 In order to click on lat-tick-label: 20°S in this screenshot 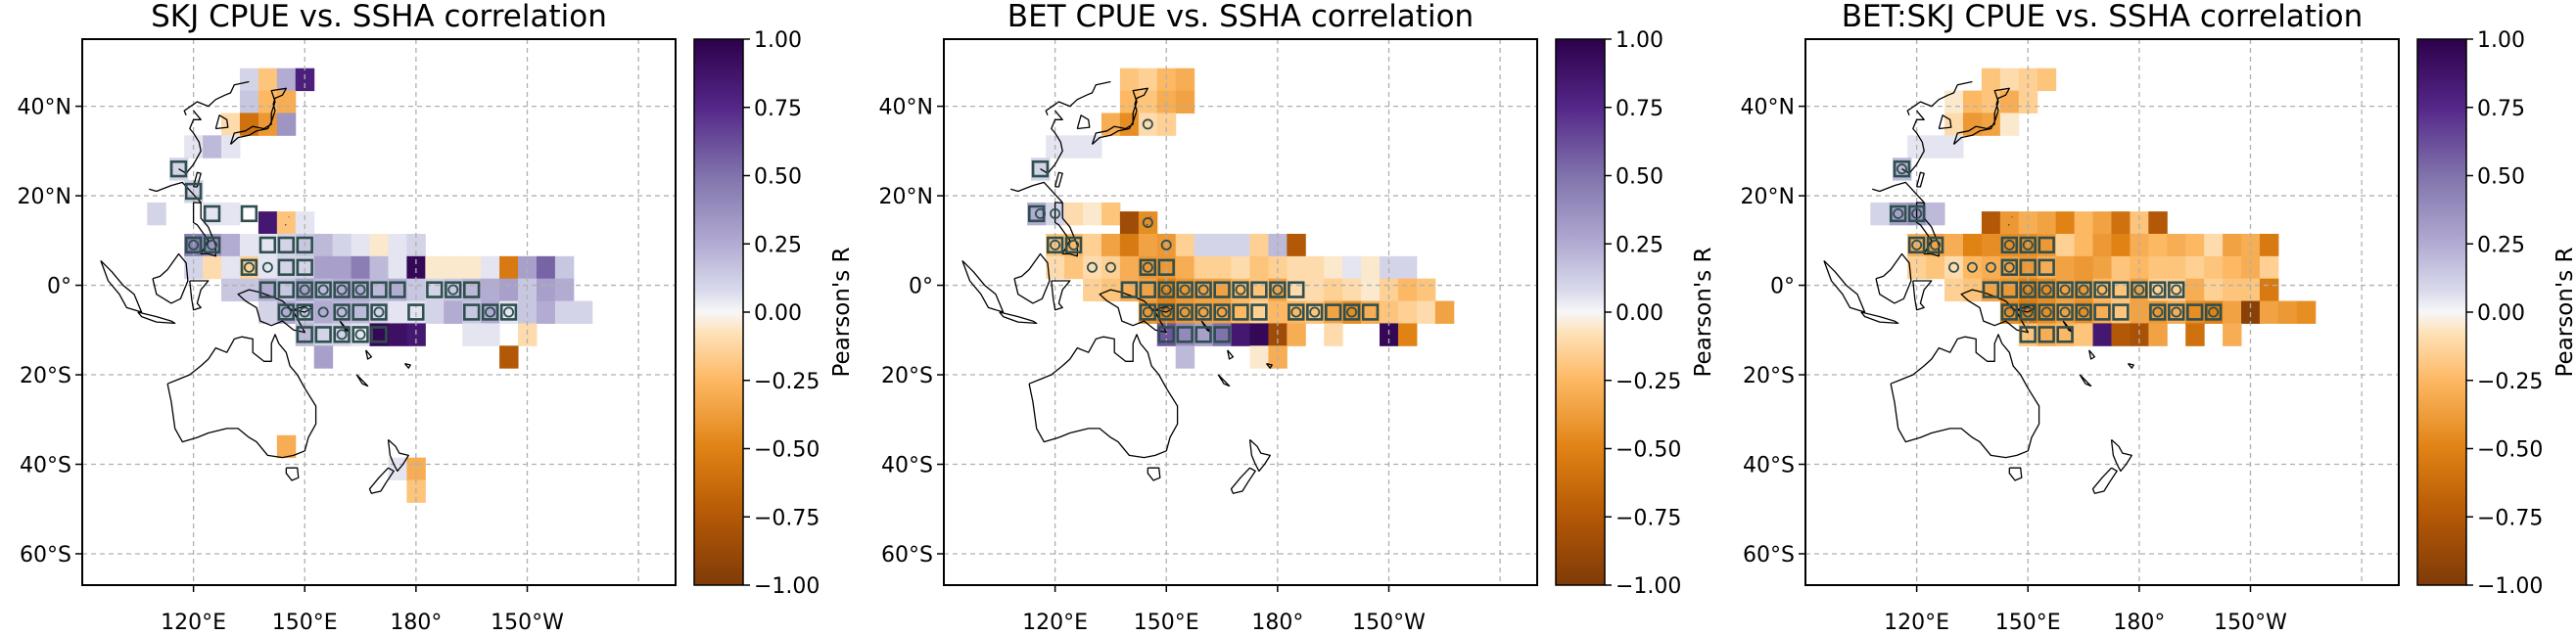, I will do `click(45, 376)`.